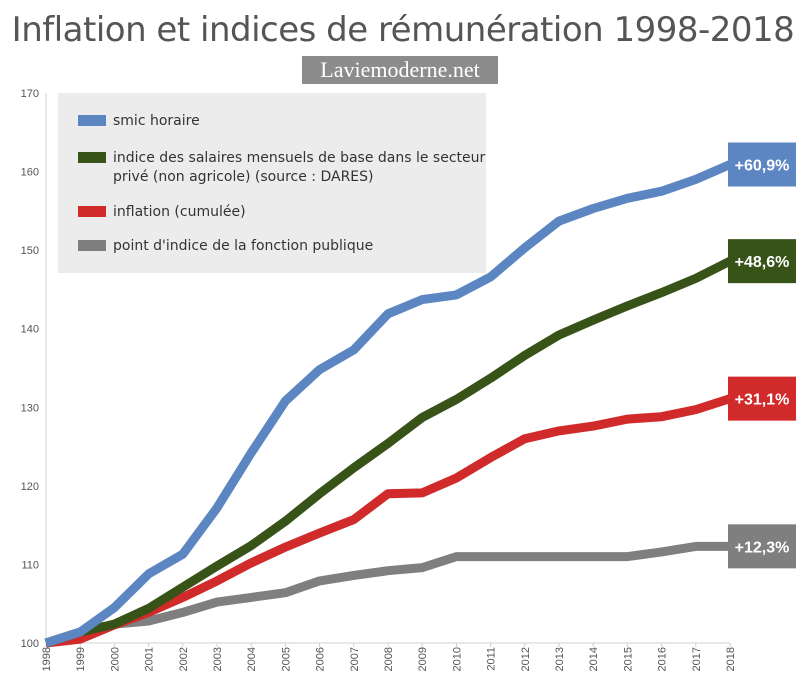 Image resolution: width=806 pixels, height=694 pixels. Describe the element at coordinates (492, 659) in the screenshot. I see `x-tick-label: 2011` at that location.